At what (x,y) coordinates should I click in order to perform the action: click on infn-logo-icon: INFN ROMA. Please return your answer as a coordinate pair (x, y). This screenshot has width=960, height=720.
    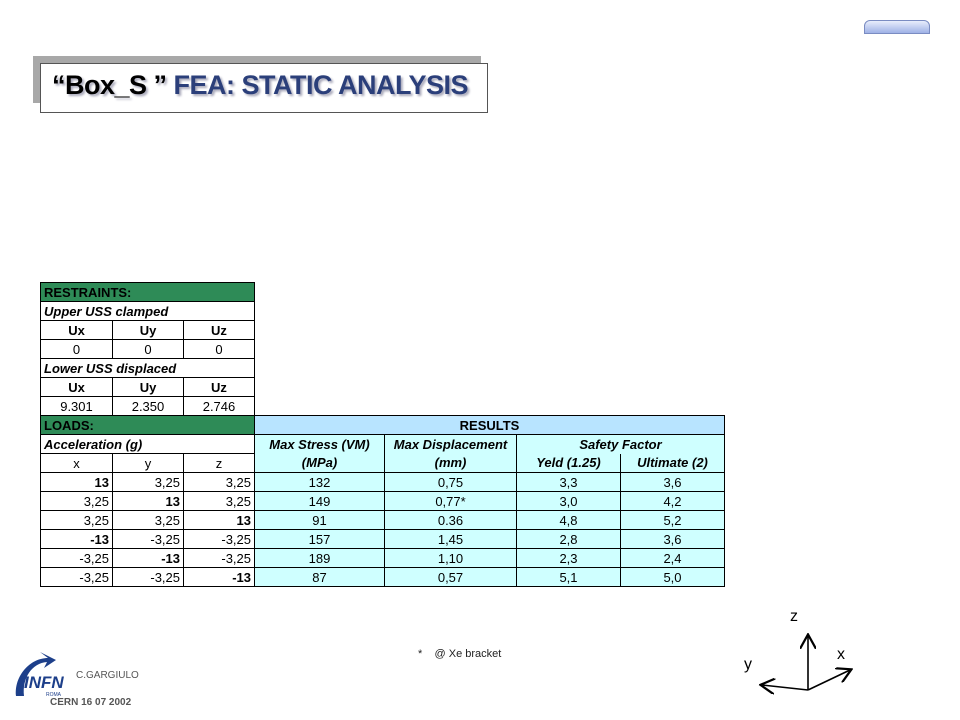
    Looking at the image, I should click on (39, 675).